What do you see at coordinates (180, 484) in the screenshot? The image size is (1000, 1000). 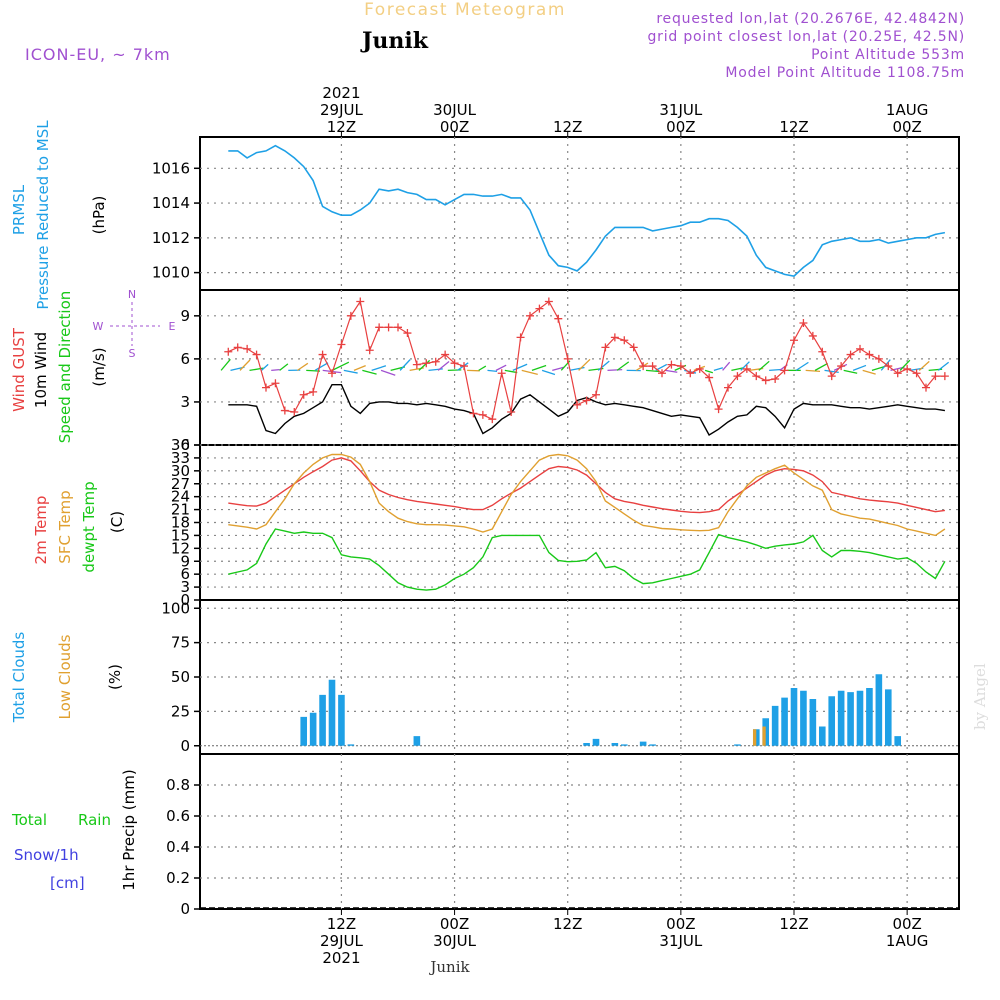 I see `y-tick-label: 27` at bounding box center [180, 484].